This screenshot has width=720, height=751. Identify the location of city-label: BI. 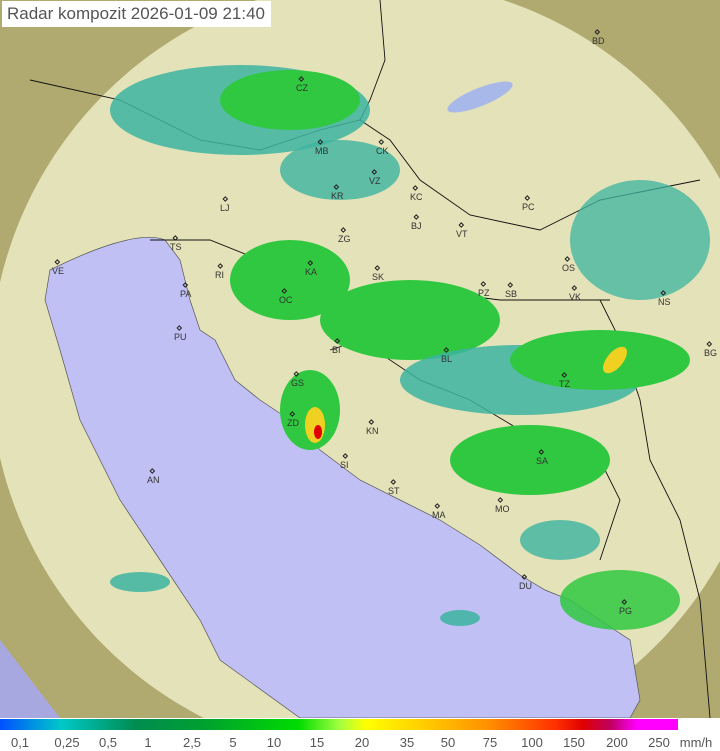
(336, 350).